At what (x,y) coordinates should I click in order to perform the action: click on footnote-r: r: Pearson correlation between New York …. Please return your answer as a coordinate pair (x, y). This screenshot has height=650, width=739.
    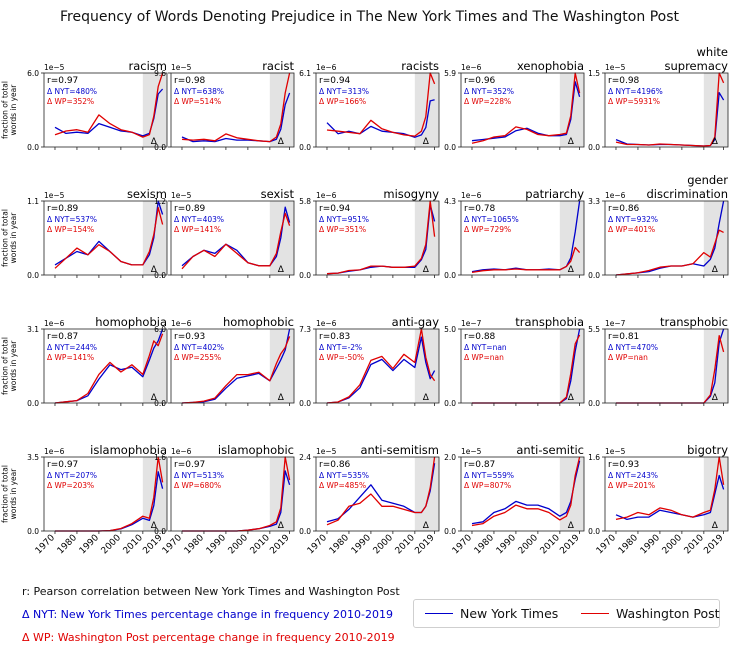
    Looking at the image, I should click on (211, 591).